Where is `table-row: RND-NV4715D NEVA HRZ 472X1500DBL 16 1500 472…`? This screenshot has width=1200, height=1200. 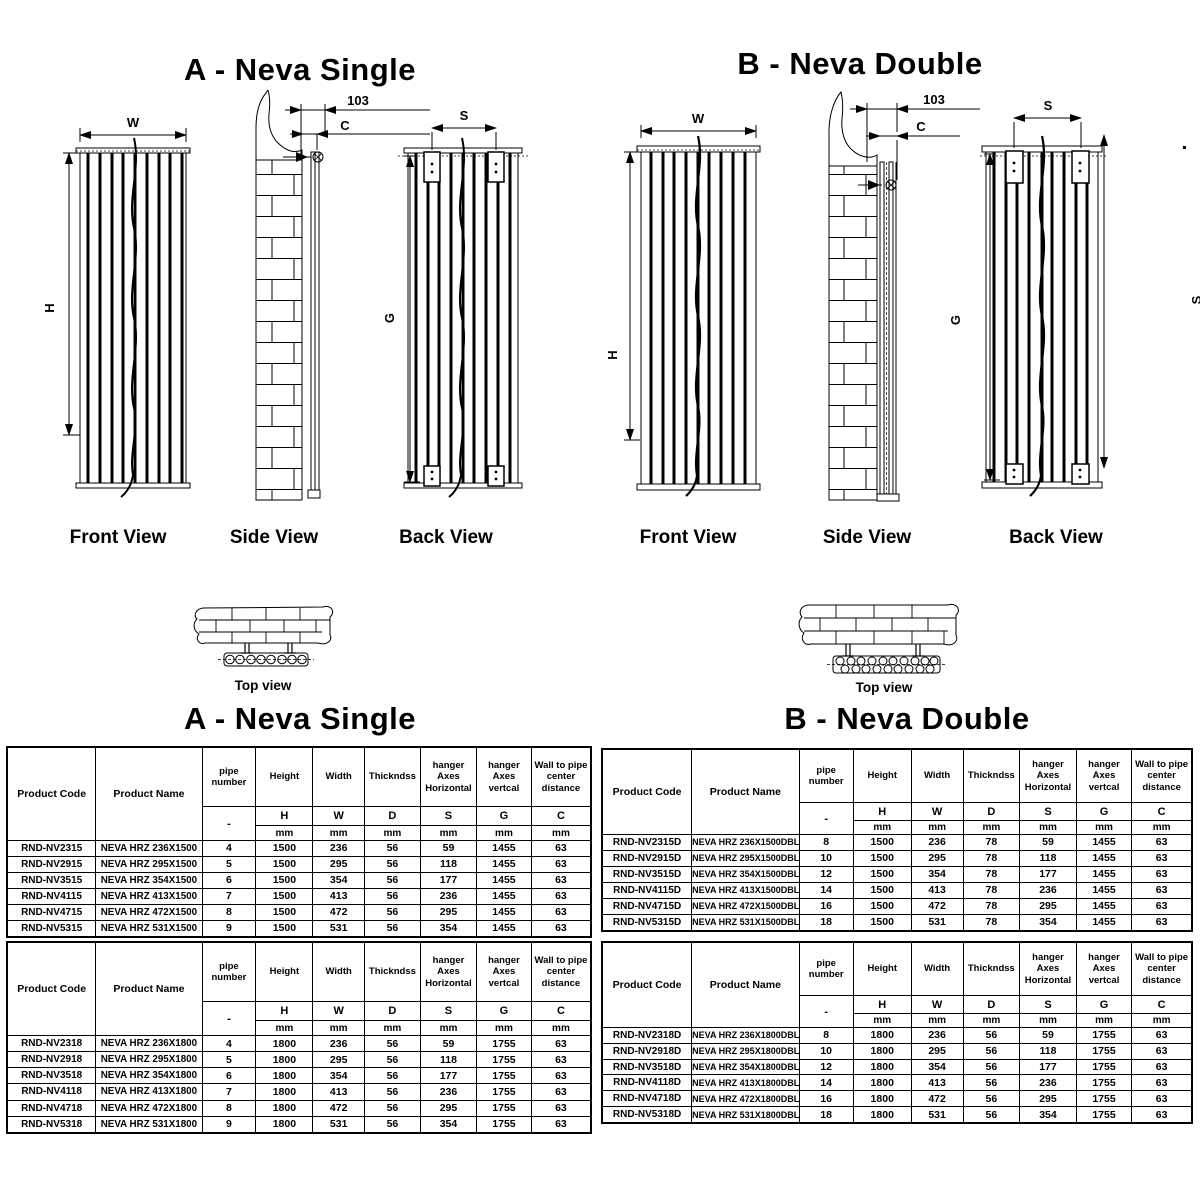
table-row: RND-NV4715D NEVA HRZ 472X1500DBL 16 1500 472… is located at coordinates (897, 906).